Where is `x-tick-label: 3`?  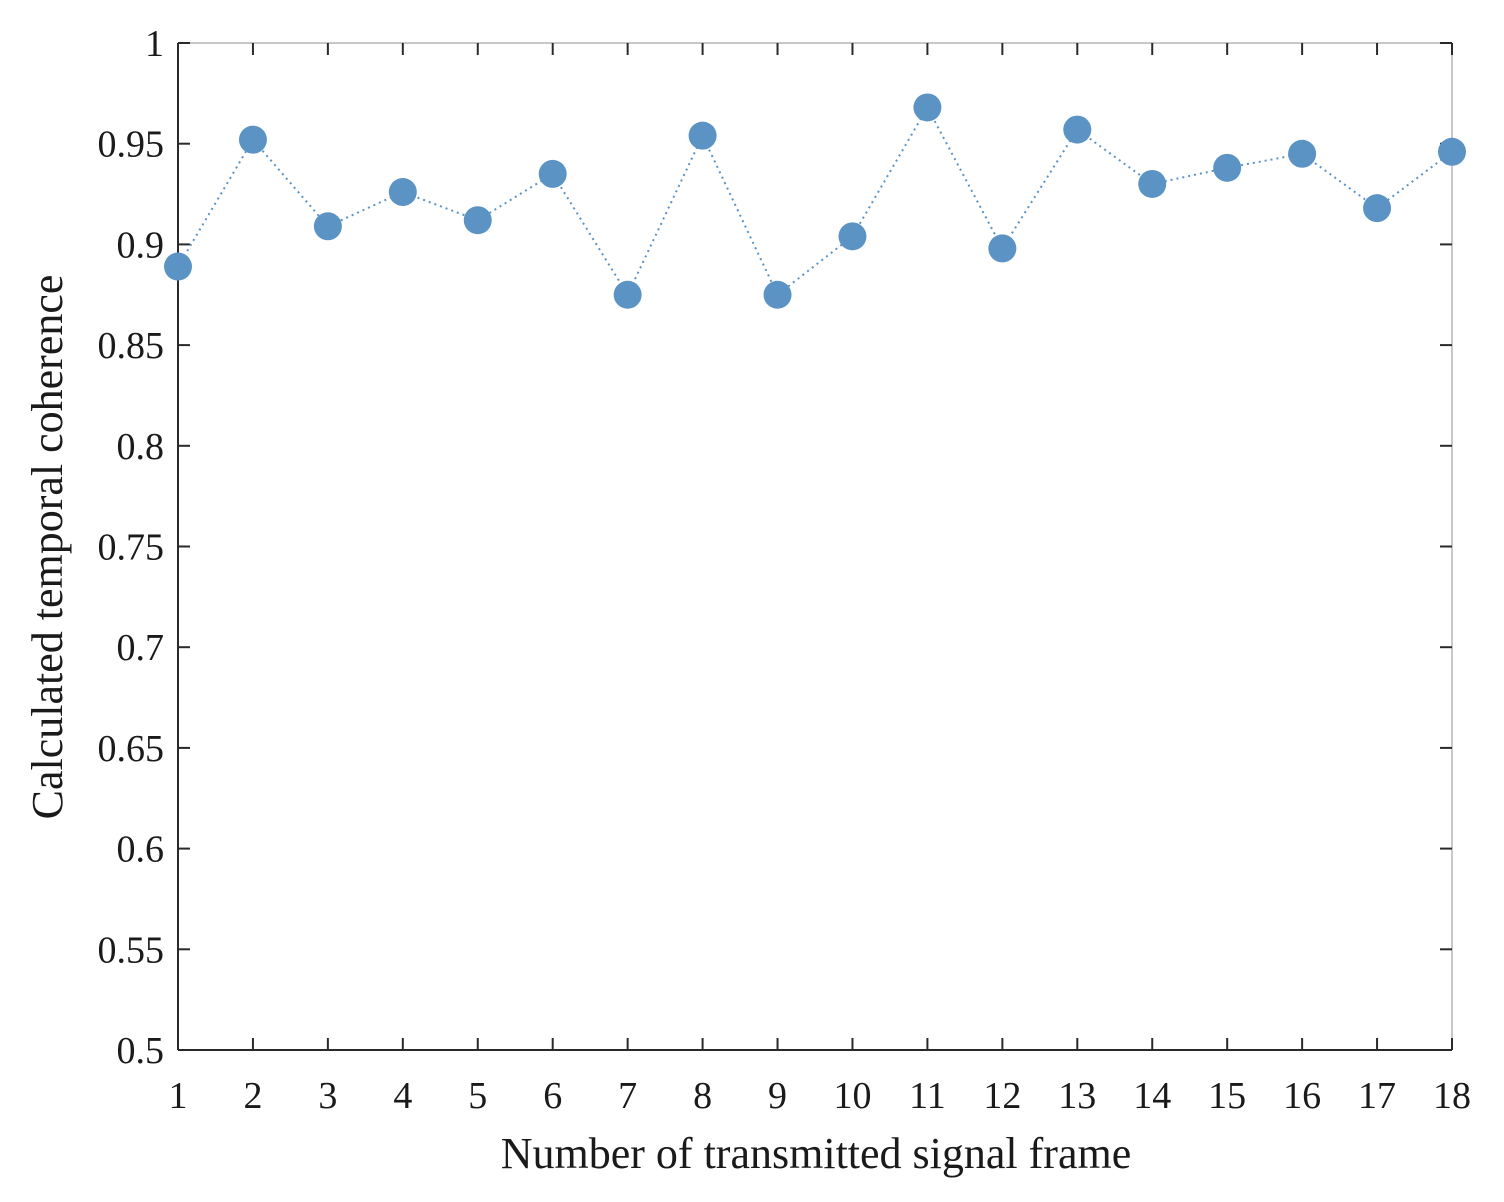
x-tick-label: 3 is located at coordinates (327, 1096).